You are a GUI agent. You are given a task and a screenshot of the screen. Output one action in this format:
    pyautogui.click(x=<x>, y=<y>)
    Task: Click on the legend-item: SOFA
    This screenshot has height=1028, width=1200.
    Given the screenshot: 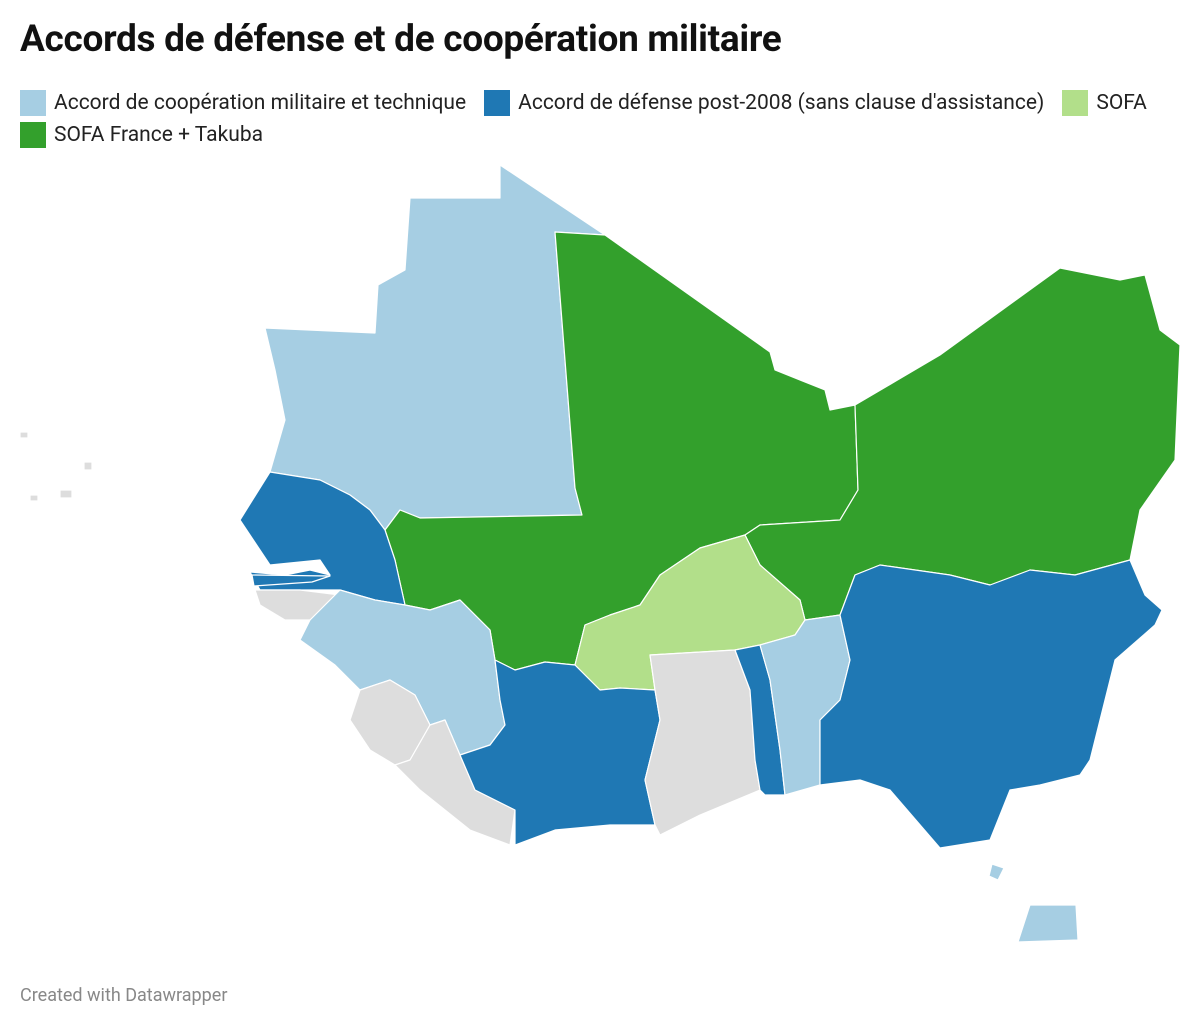 What is the action you would take?
    pyautogui.click(x=1104, y=103)
    